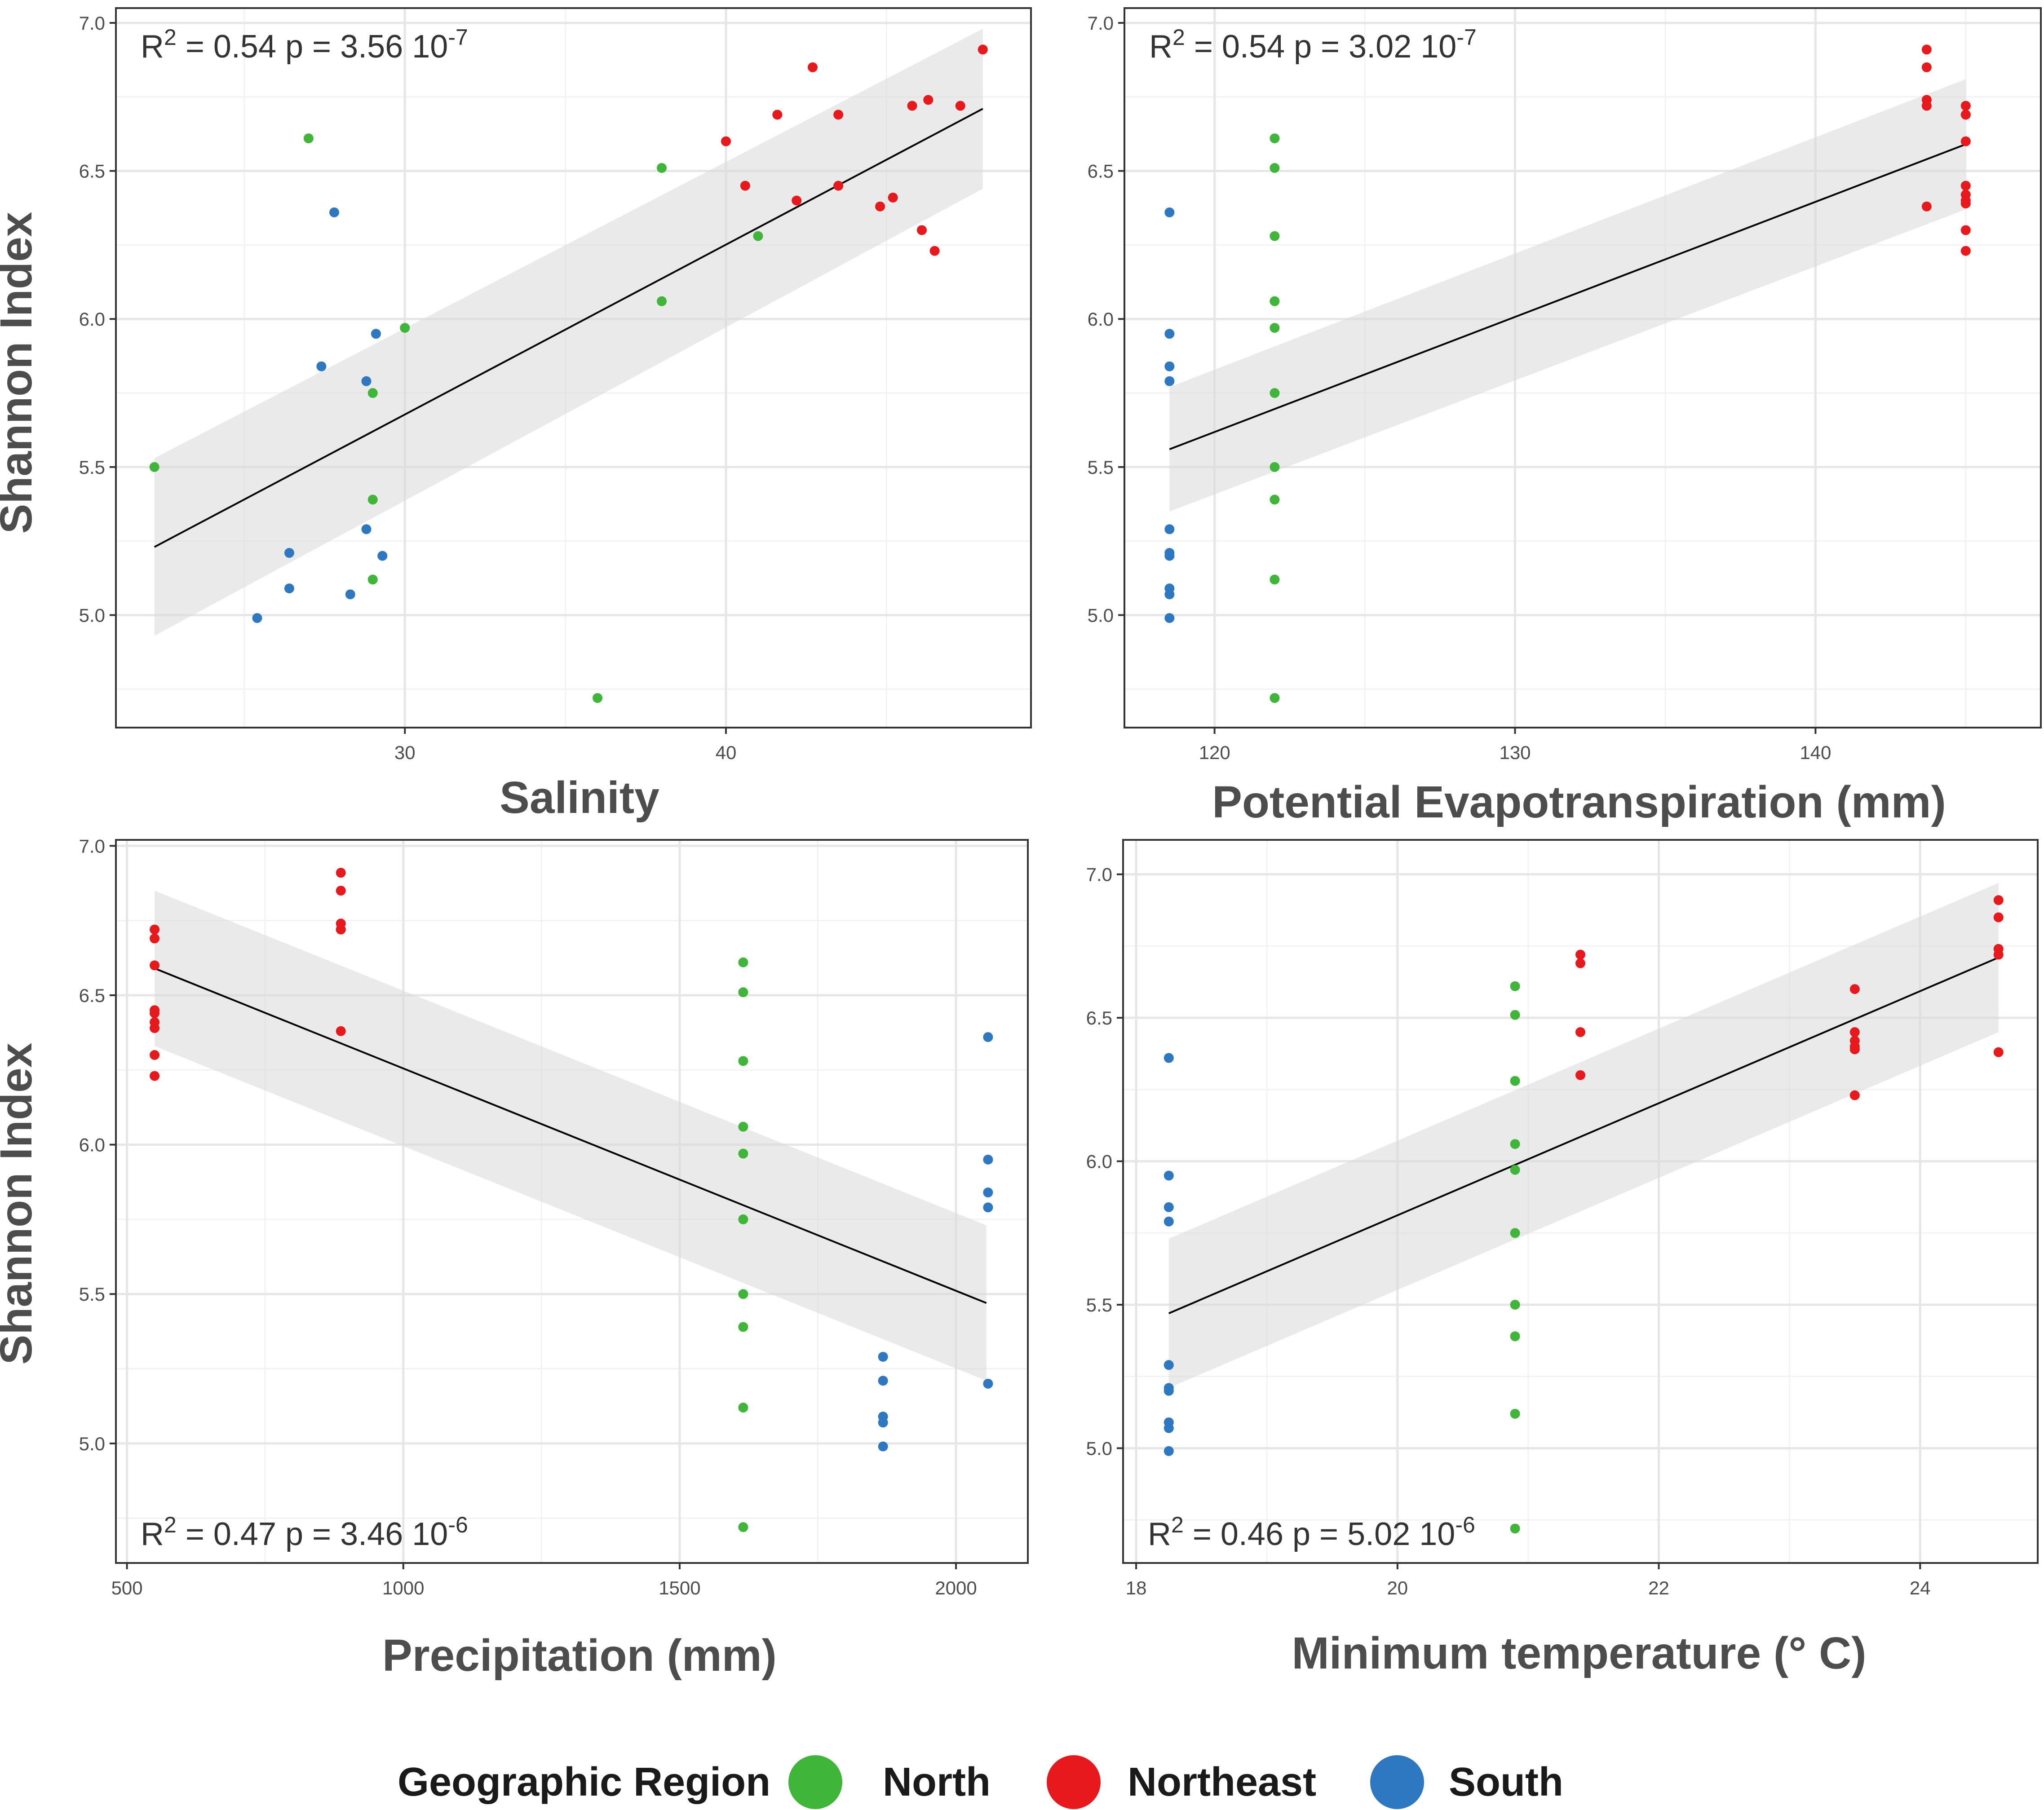 The width and height of the screenshot is (2044, 1810). What do you see at coordinates (1579, 1653) in the screenshot?
I see `x-axis-label: Minimum temperature (° C)` at bounding box center [1579, 1653].